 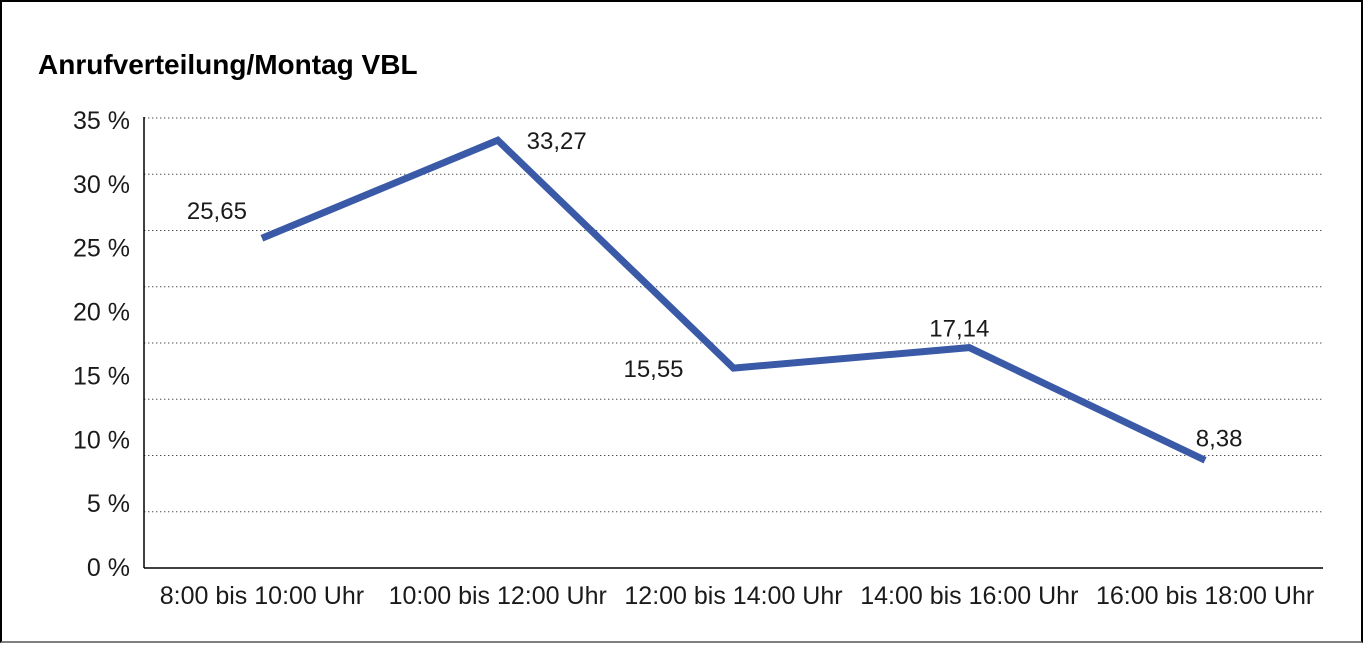 What do you see at coordinates (217, 211) in the screenshot?
I see `data-label: 25,65` at bounding box center [217, 211].